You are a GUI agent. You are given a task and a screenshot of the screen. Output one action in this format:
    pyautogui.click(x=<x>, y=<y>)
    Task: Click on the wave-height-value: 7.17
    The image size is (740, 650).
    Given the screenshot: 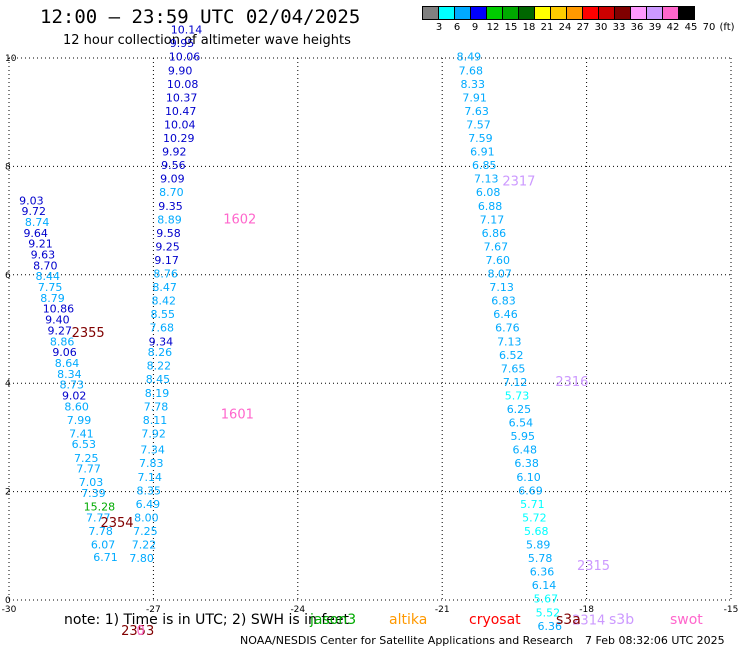 What is the action you would take?
    pyautogui.click(x=492, y=219)
    